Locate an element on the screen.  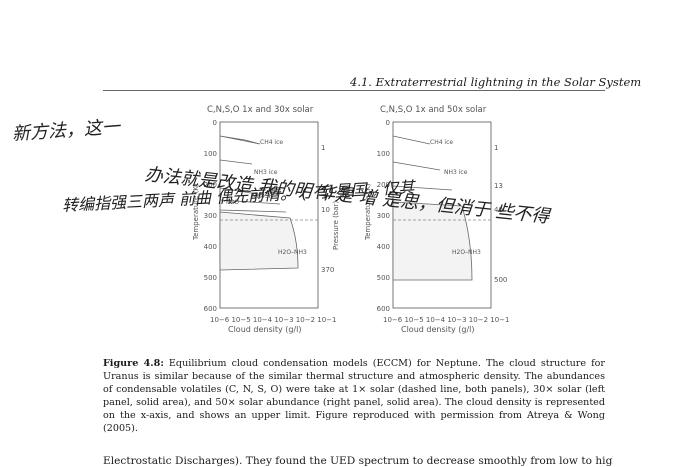
left-right-ticks: 1 10 370 is located at coordinates (327, 209).